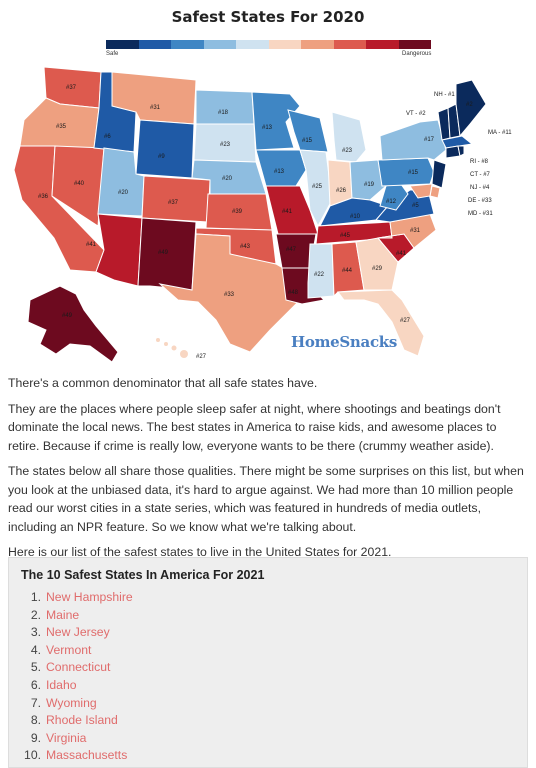  What do you see at coordinates (377, 269) in the screenshot?
I see `label-ga: #29` at bounding box center [377, 269].